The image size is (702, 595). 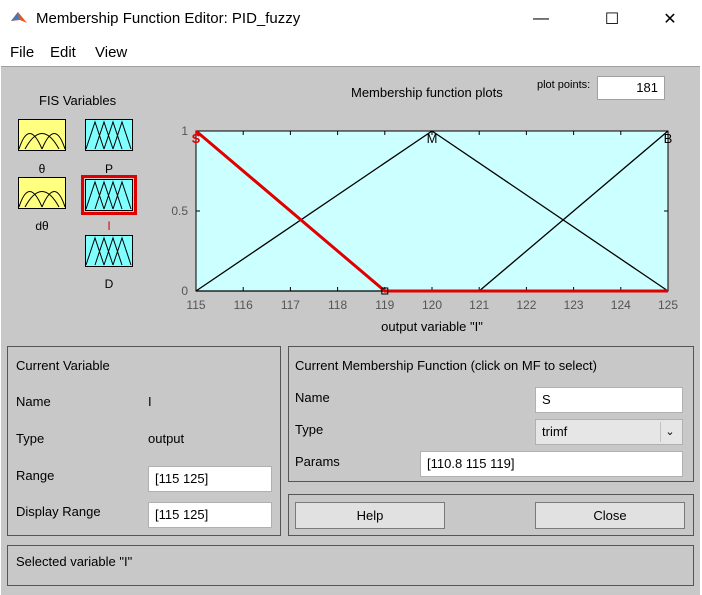 I want to click on window-title: Membership Function Editor: PID_fuzzy, so click(x=168, y=18).